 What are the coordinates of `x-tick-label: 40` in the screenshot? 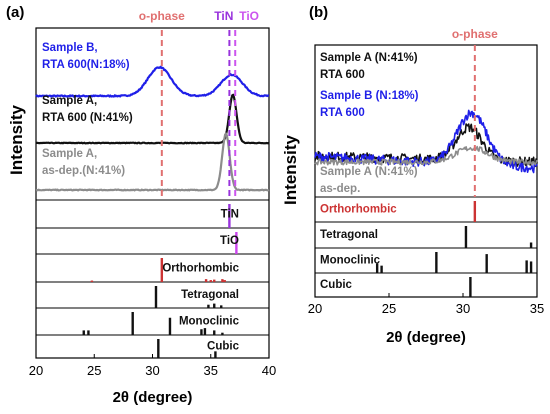 It's located at (269, 370).